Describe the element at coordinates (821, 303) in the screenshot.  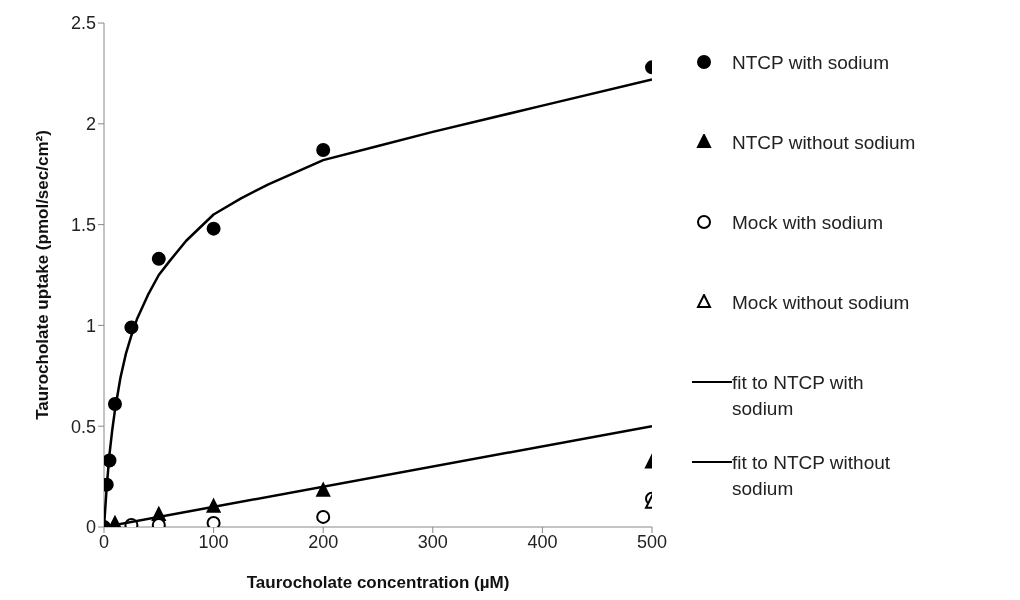
I see `legend-label: Mock without sodium` at that location.